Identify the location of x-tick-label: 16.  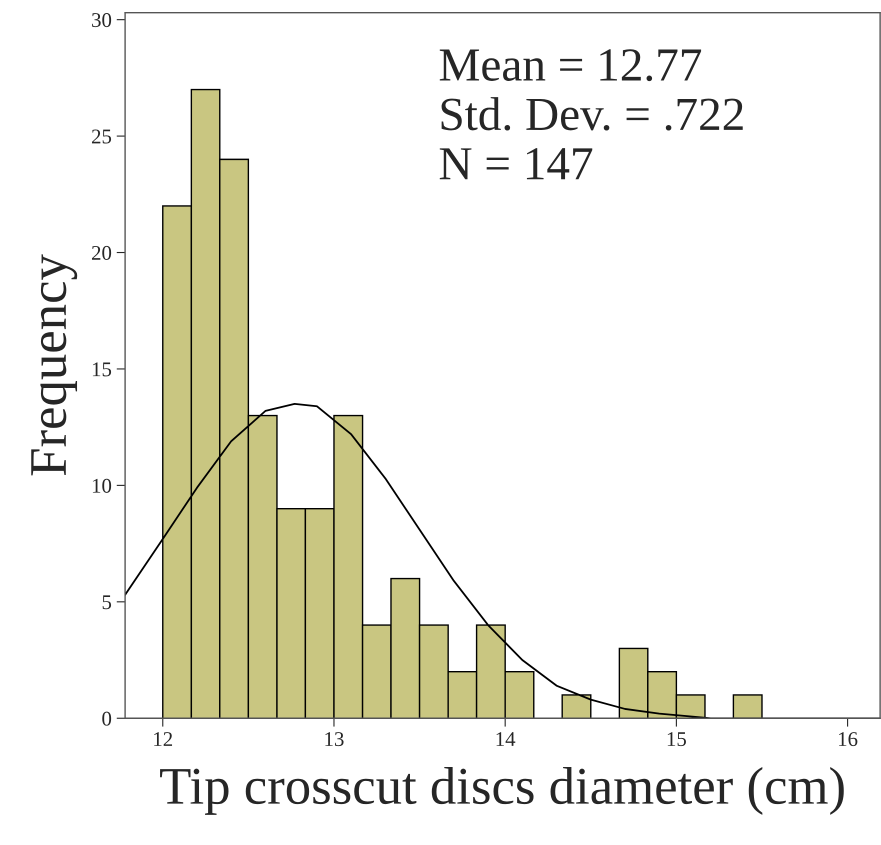
(848, 739).